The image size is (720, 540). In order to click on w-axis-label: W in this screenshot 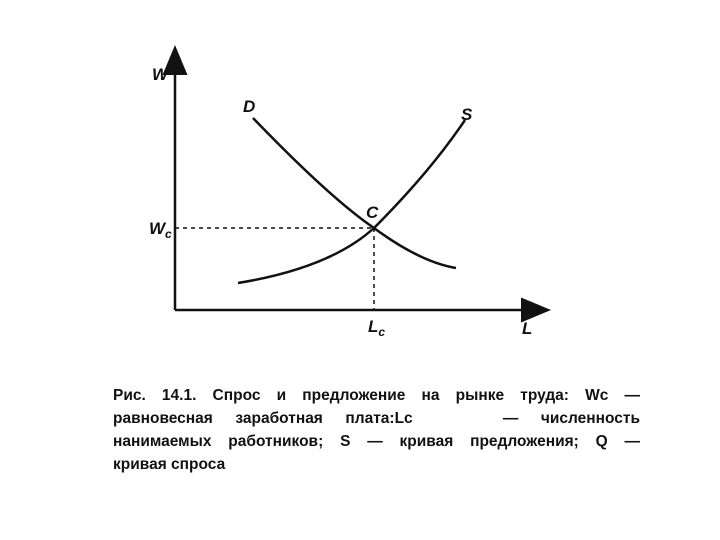, I will do `click(161, 74)`.